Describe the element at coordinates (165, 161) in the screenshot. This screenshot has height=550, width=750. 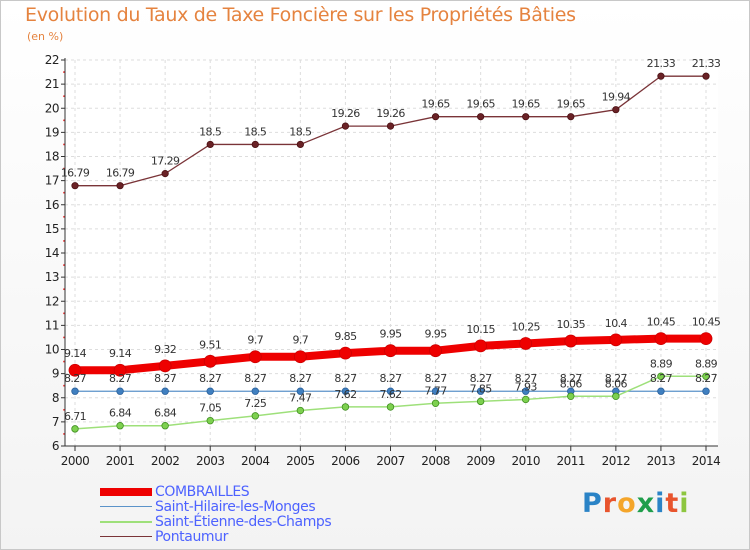
I see `data-label: 17.29` at that location.